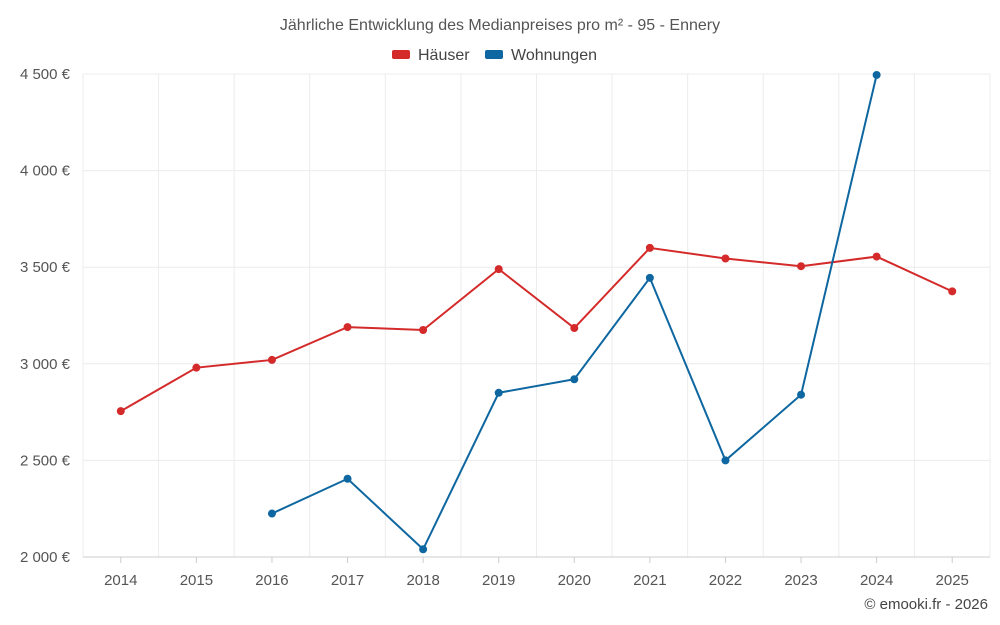  What do you see at coordinates (800, 580) in the screenshot?
I see `x-tick-label: 2023` at bounding box center [800, 580].